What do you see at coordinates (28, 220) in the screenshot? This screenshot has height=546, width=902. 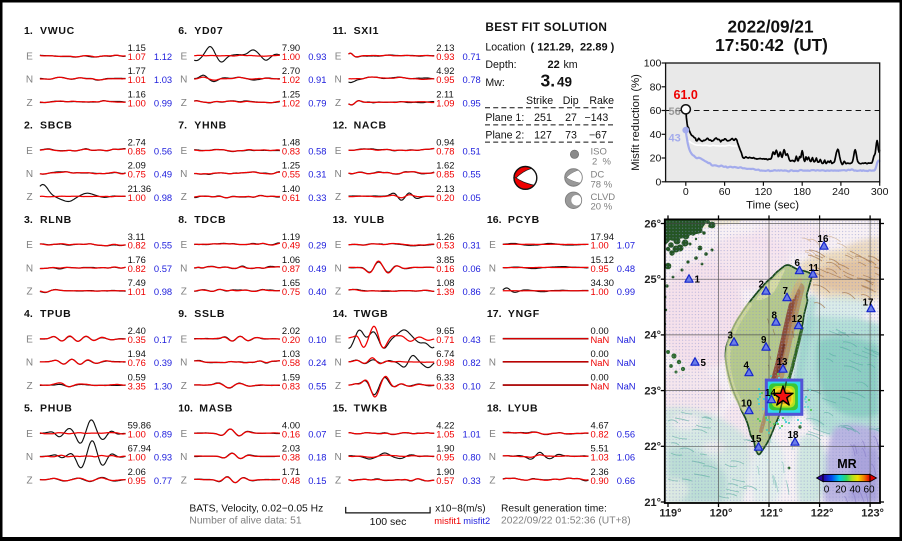 I see `svg-text: 3.` at bounding box center [28, 220].